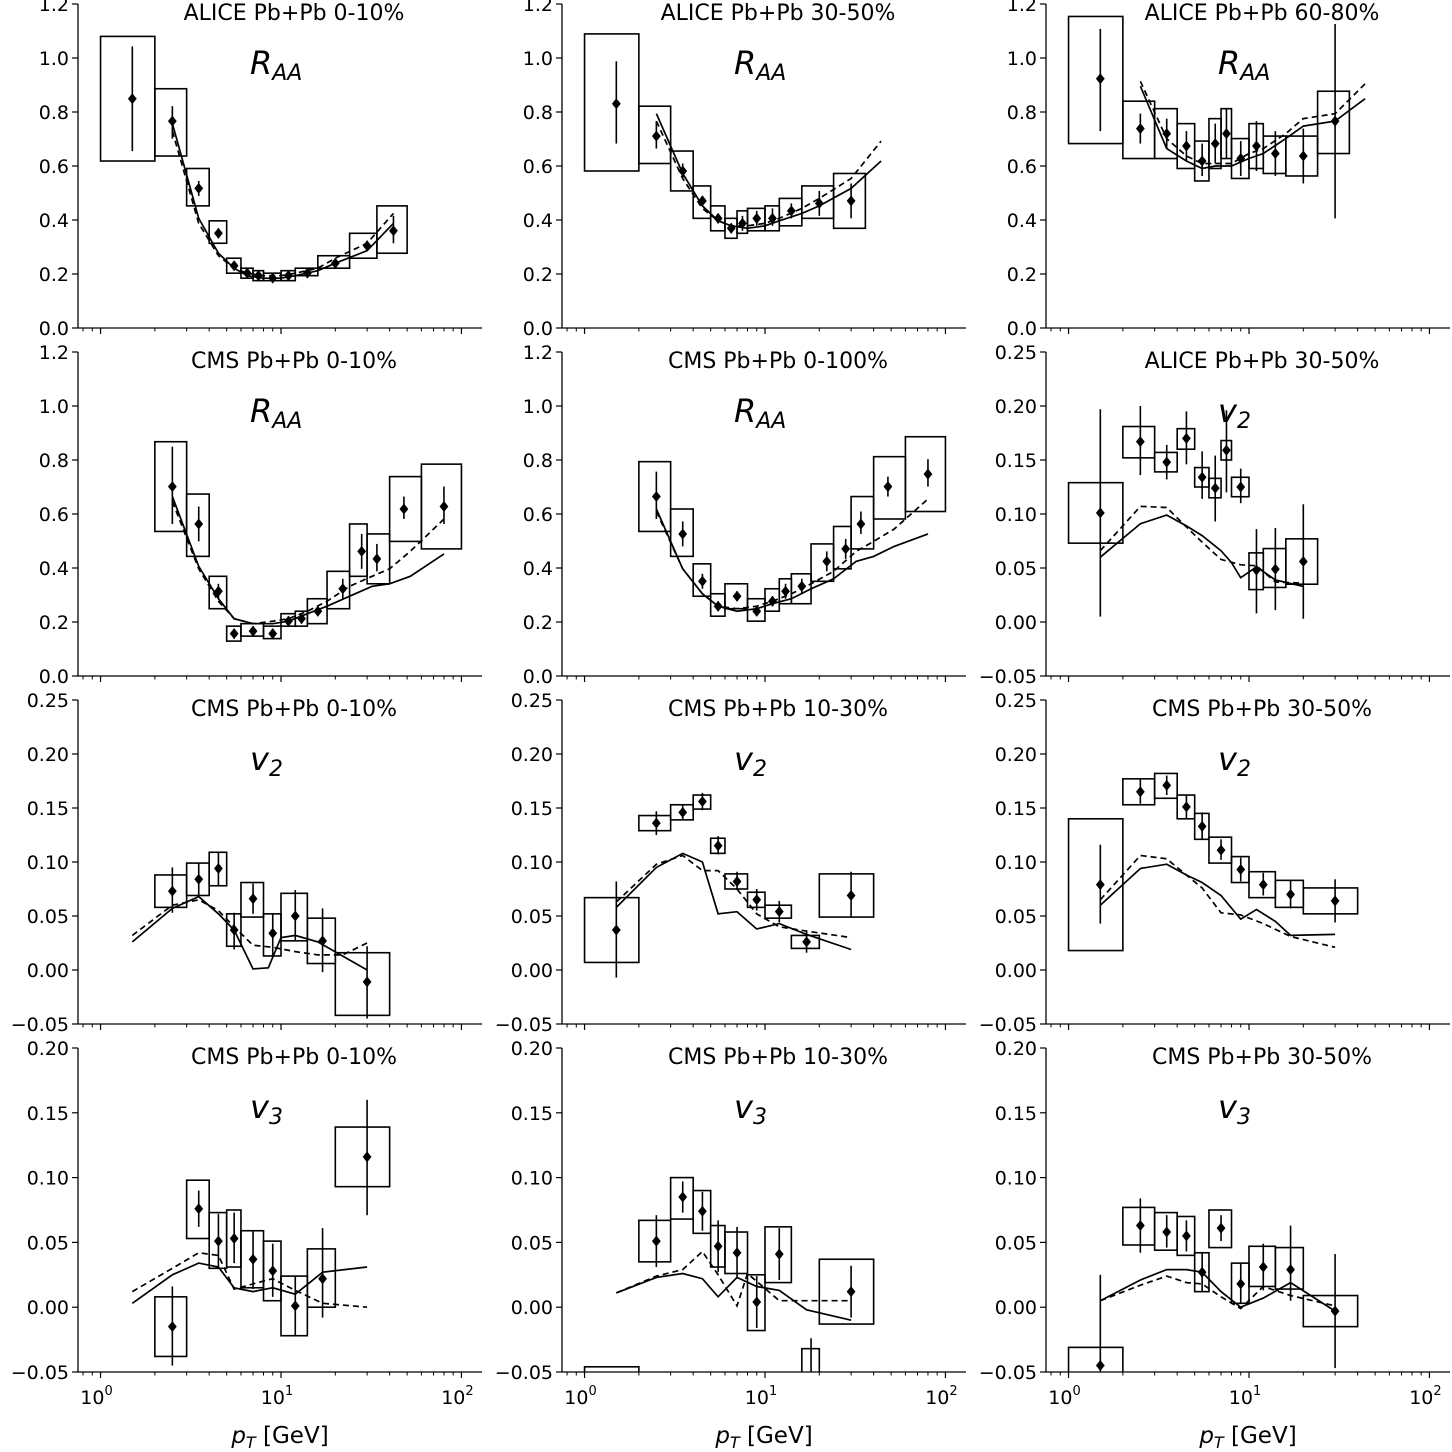 The height and width of the screenshot is (1452, 1452). What do you see at coordinates (1262, 709) in the screenshot?
I see `panel-title: CMS Pb+Pb 30-50%` at bounding box center [1262, 709].